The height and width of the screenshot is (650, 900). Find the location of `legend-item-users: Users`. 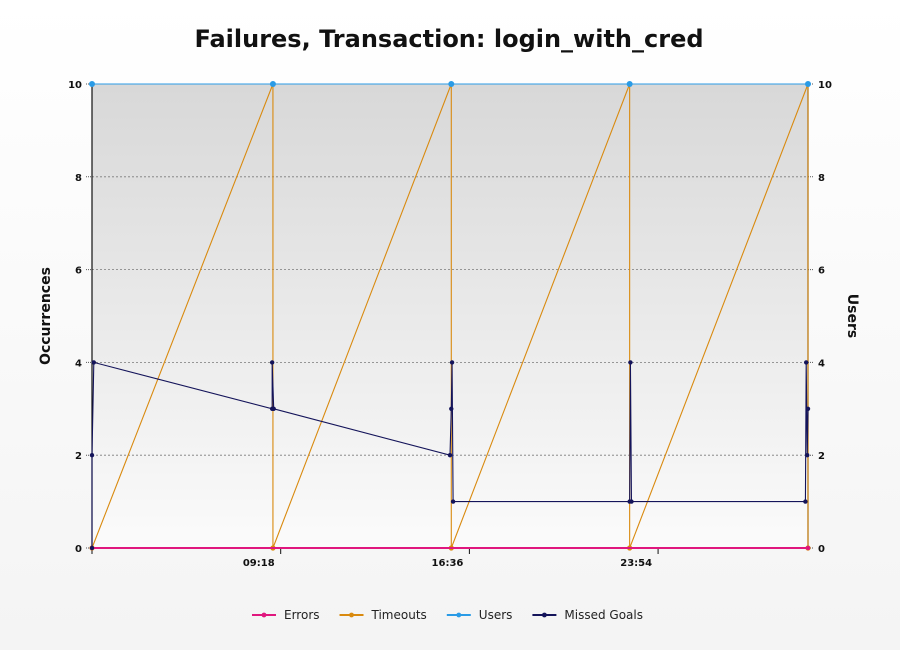

legend-item-users: Users is located at coordinates (479, 615).